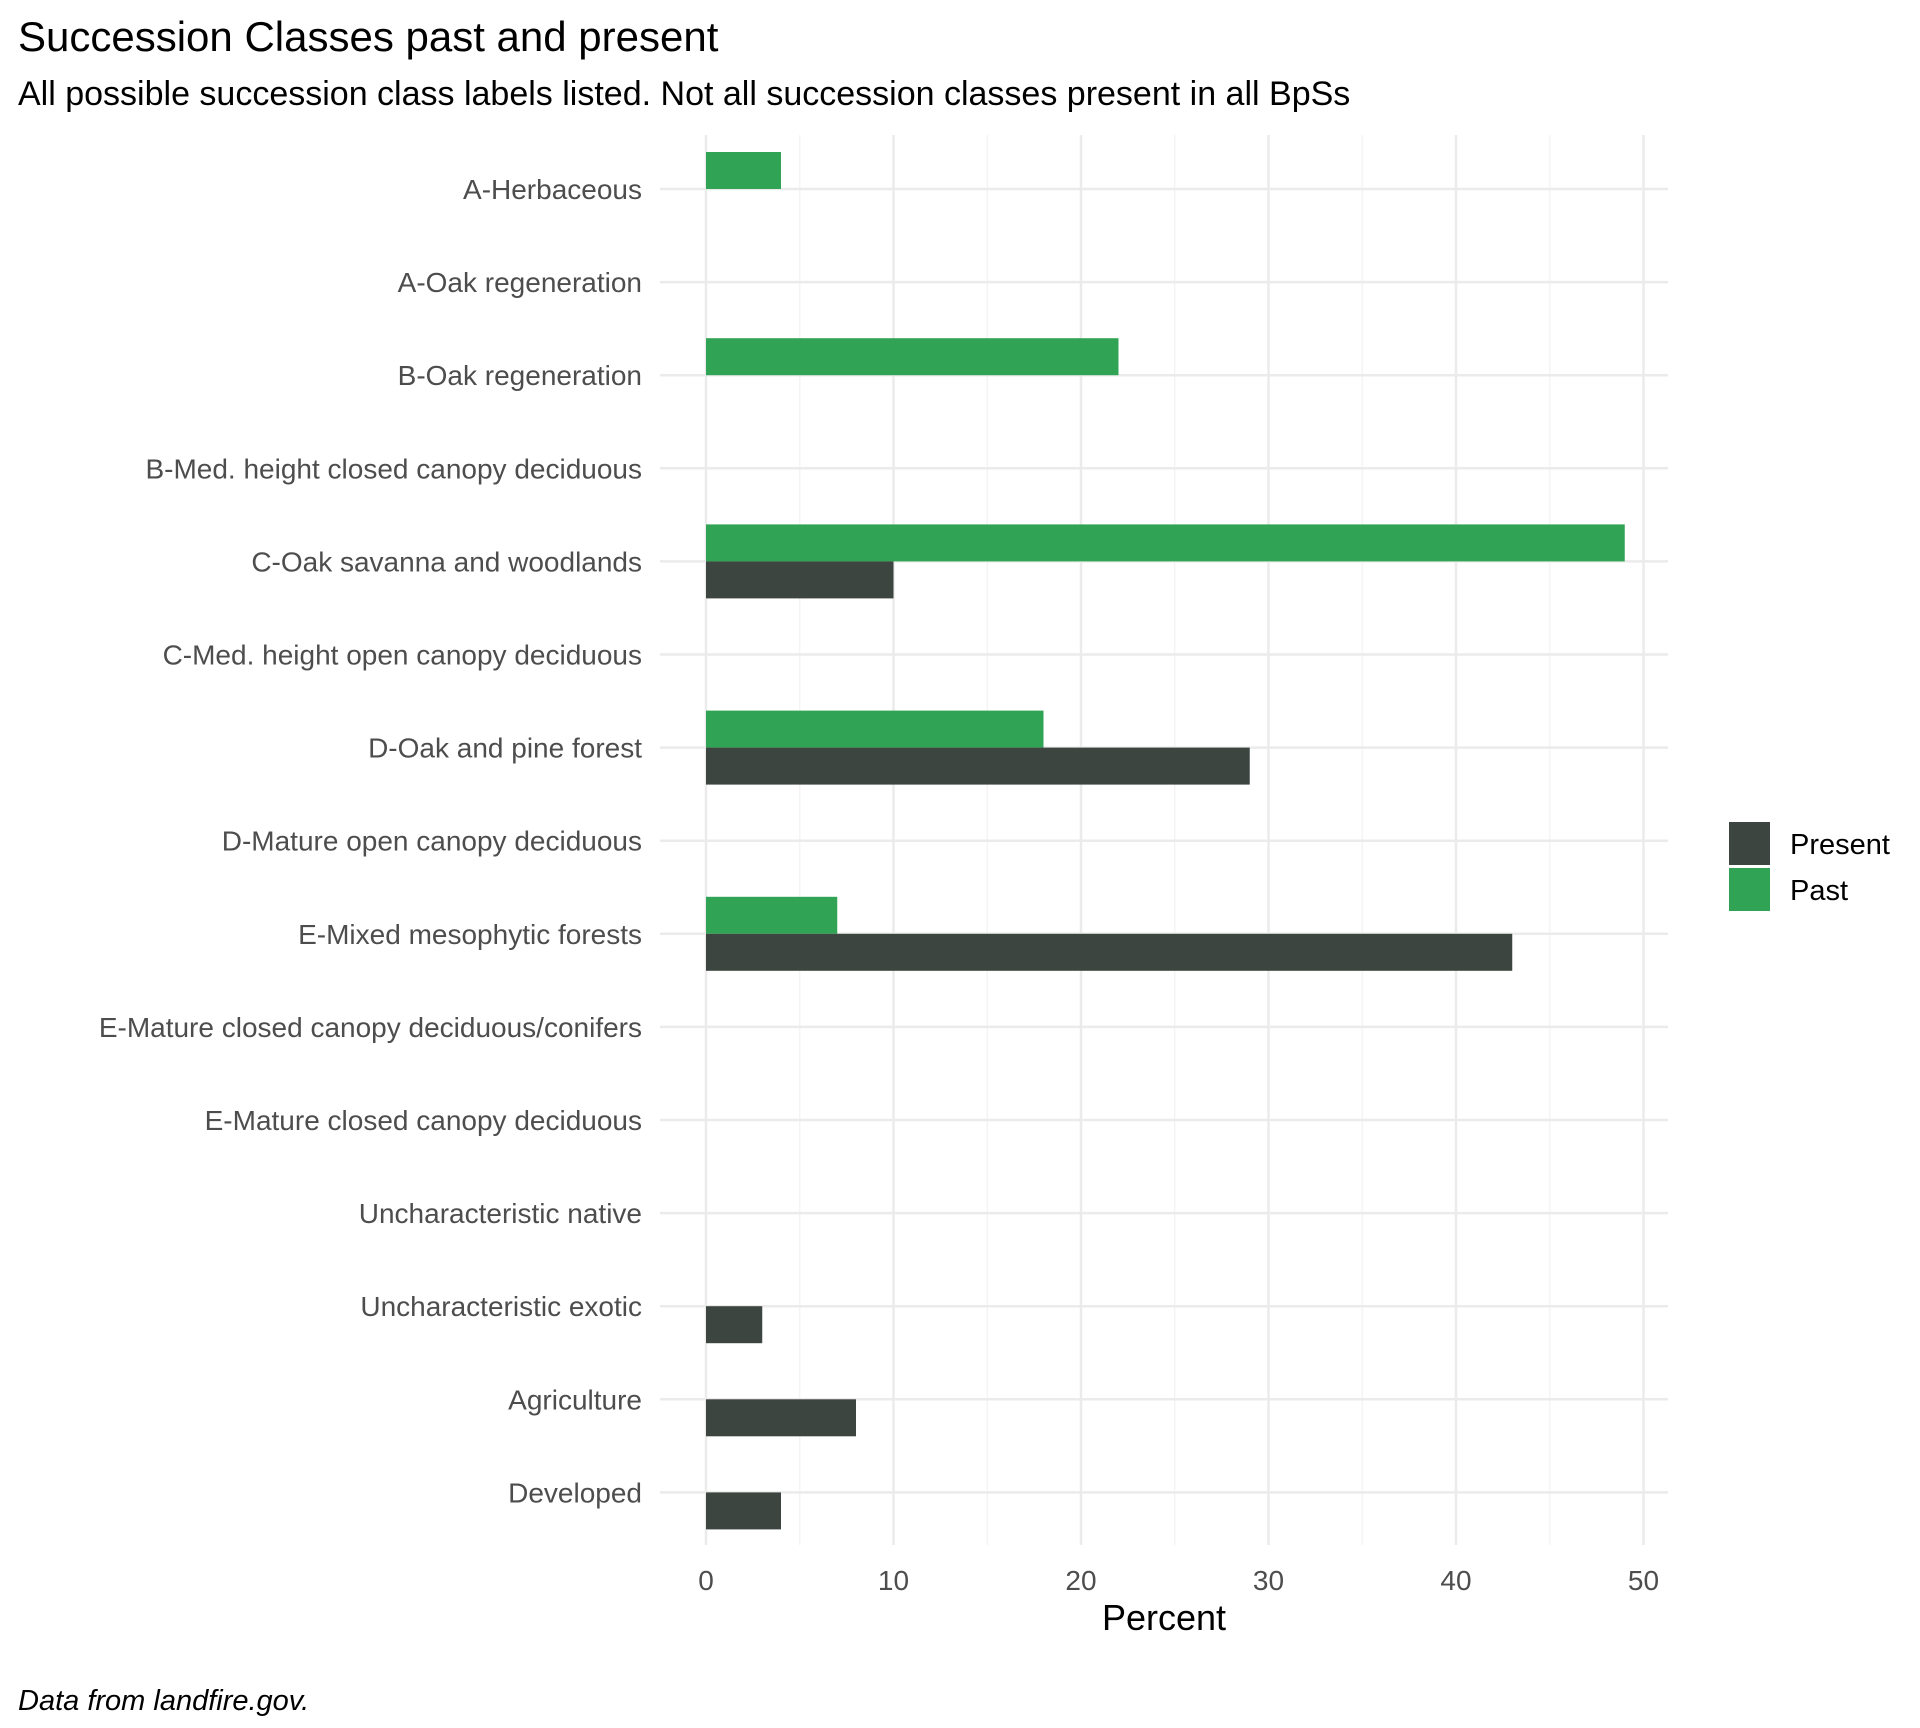 The width and height of the screenshot is (1920, 1728). What do you see at coordinates (1809, 866) in the screenshot?
I see `legend: Present Past` at bounding box center [1809, 866].